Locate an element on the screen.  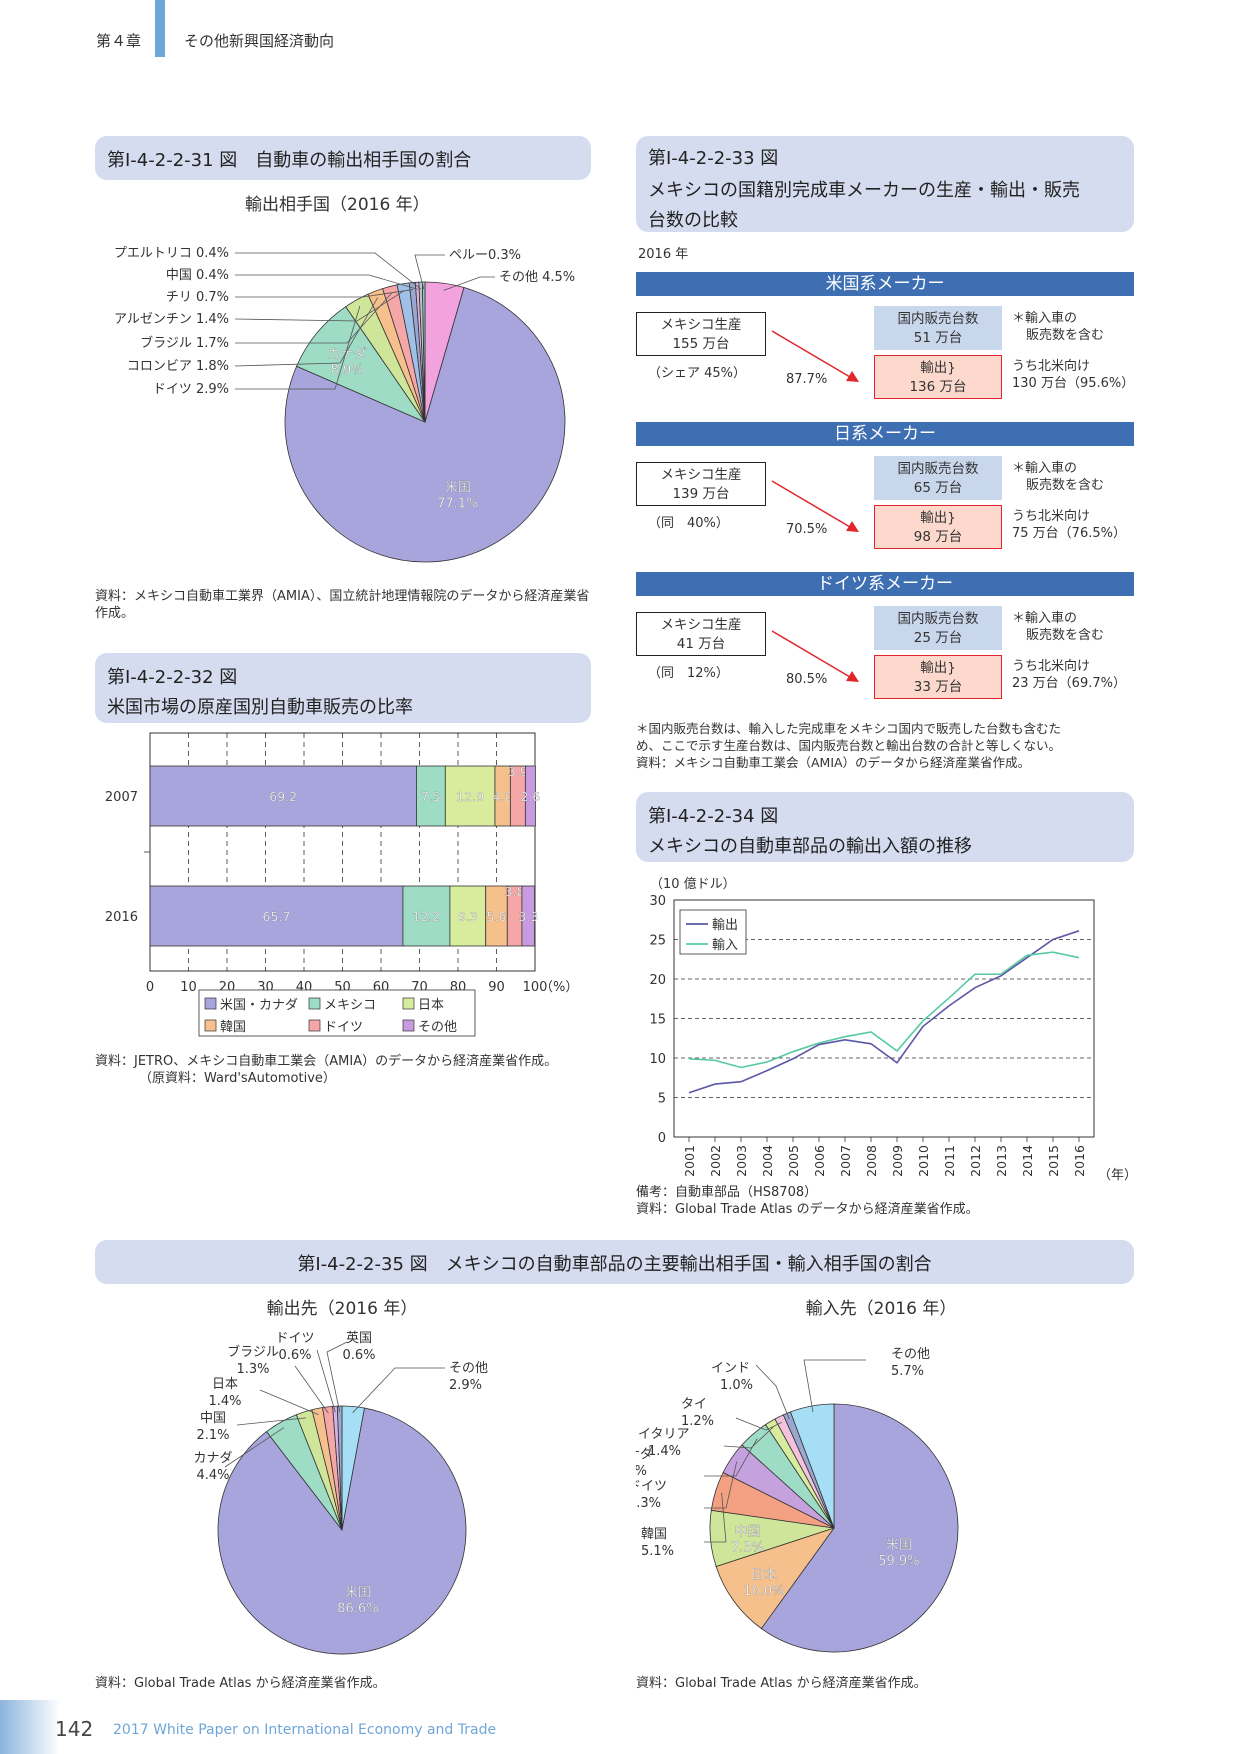
x-tick-label: 2013 is located at coordinates (1001, 1161).